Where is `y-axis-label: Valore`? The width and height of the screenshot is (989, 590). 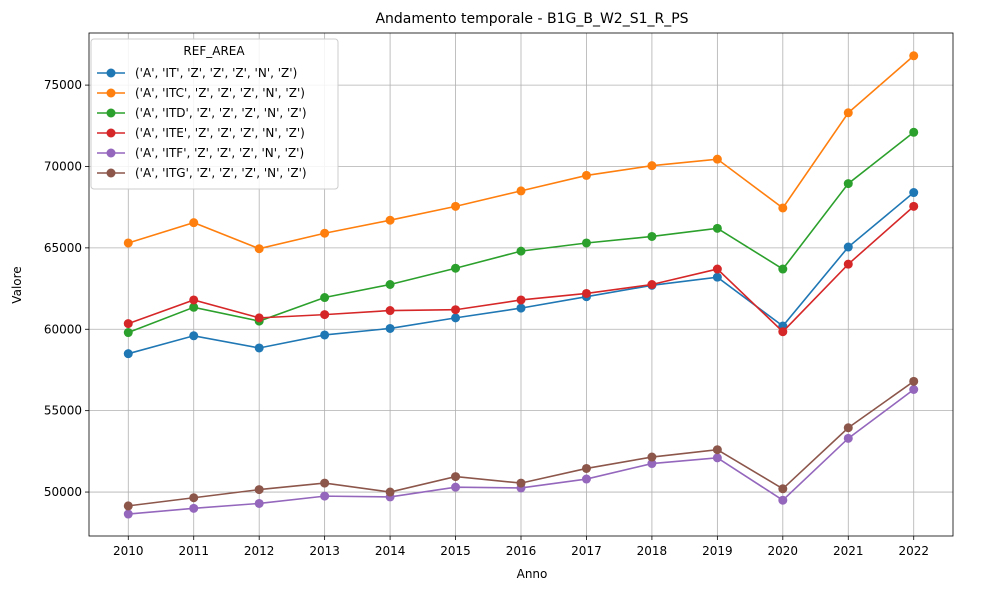 y-axis-label: Valore is located at coordinates (17, 284).